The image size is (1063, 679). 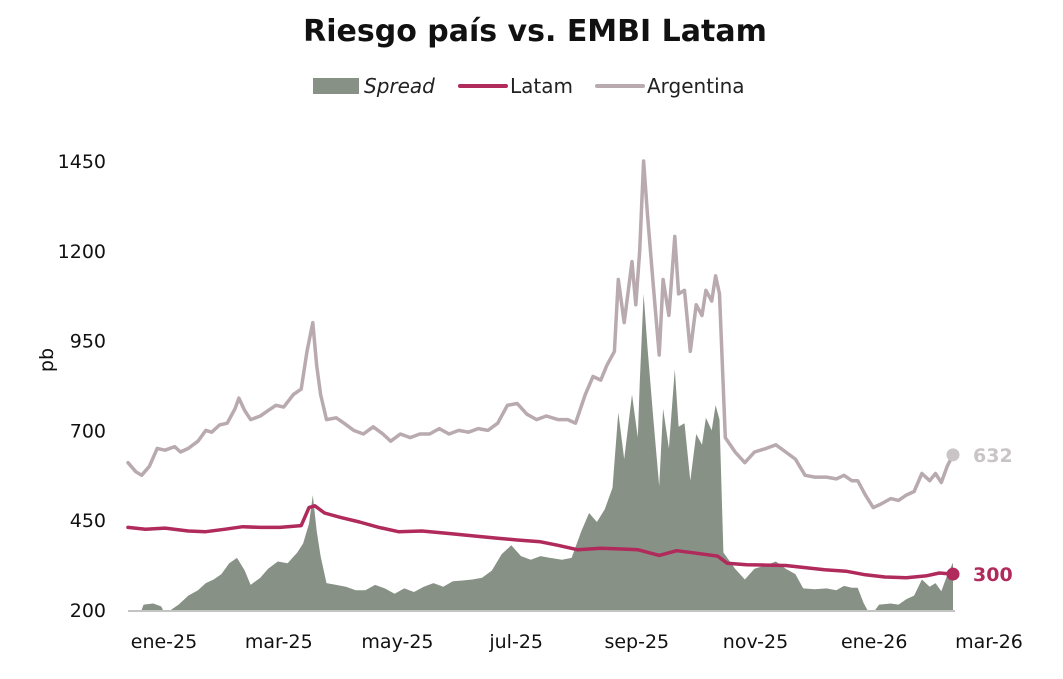 What do you see at coordinates (88, 431) in the screenshot?
I see `y-tick-label: 700` at bounding box center [88, 431].